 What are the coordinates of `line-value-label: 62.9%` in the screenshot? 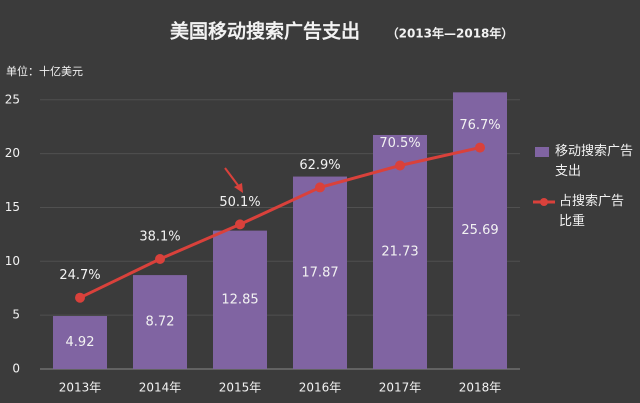 It's located at (319, 165).